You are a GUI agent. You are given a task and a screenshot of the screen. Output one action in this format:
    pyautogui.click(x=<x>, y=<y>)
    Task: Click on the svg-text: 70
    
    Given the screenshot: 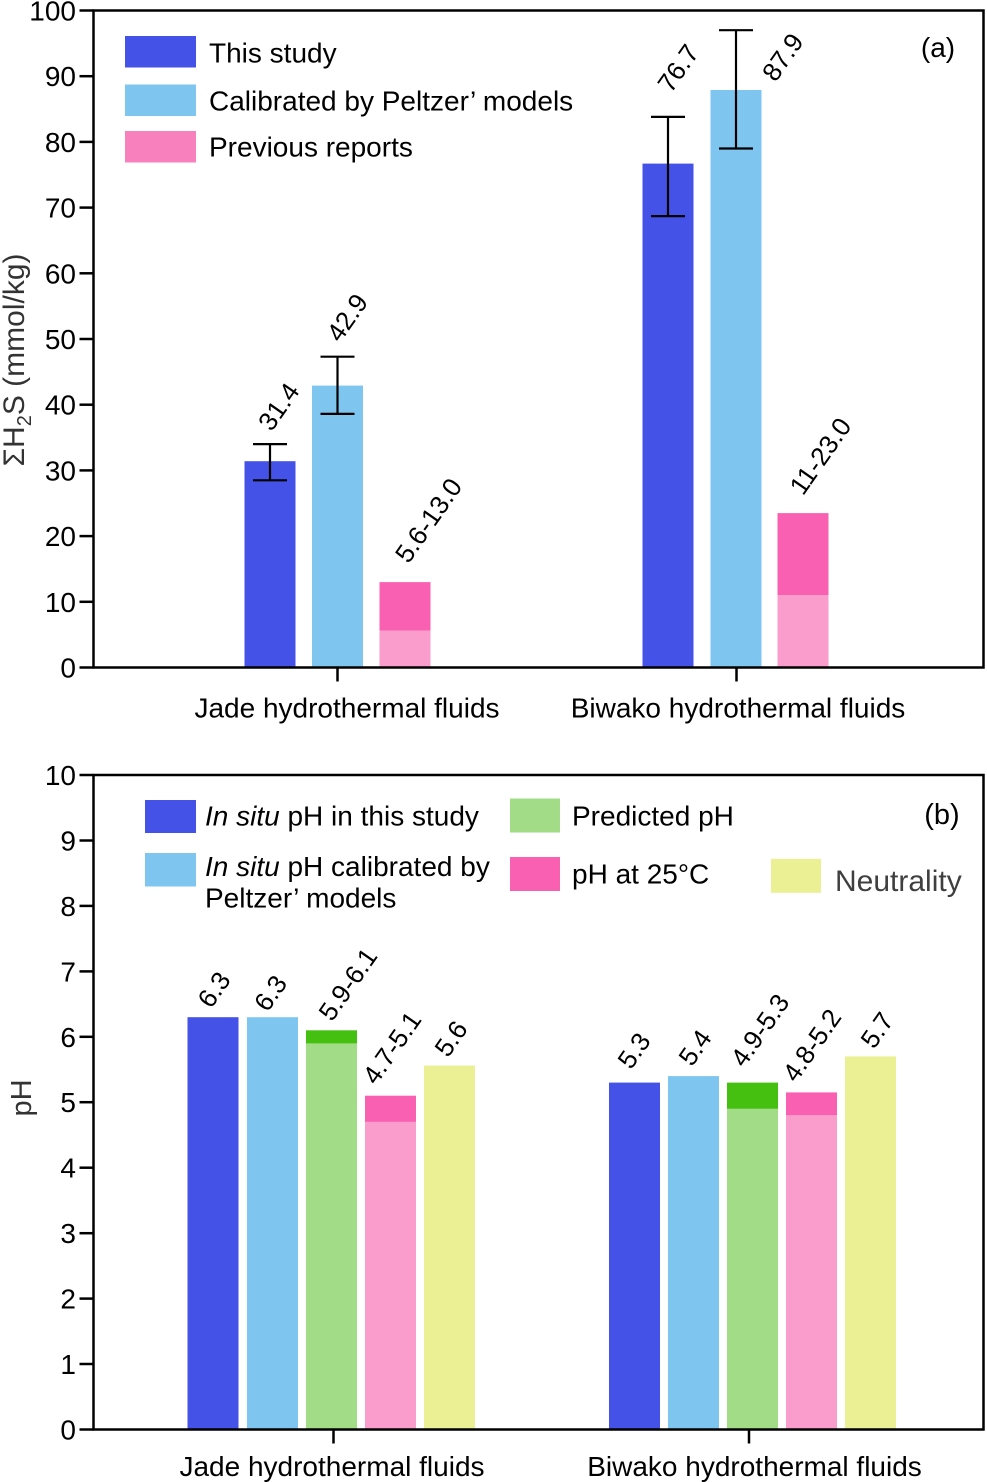 What is the action you would take?
    pyautogui.click(x=60, y=208)
    